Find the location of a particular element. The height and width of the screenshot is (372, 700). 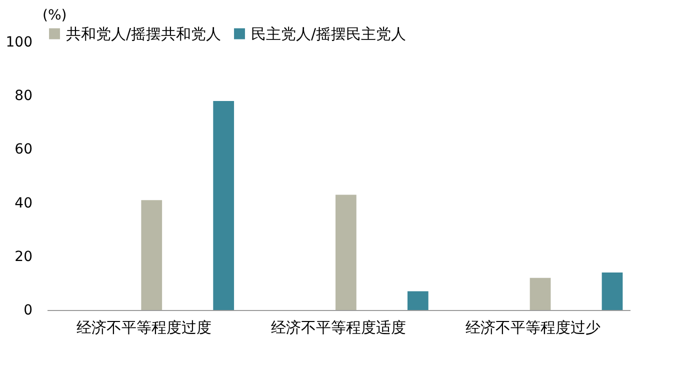

x-tick-label: 经济不平等程度过度 is located at coordinates (144, 327).